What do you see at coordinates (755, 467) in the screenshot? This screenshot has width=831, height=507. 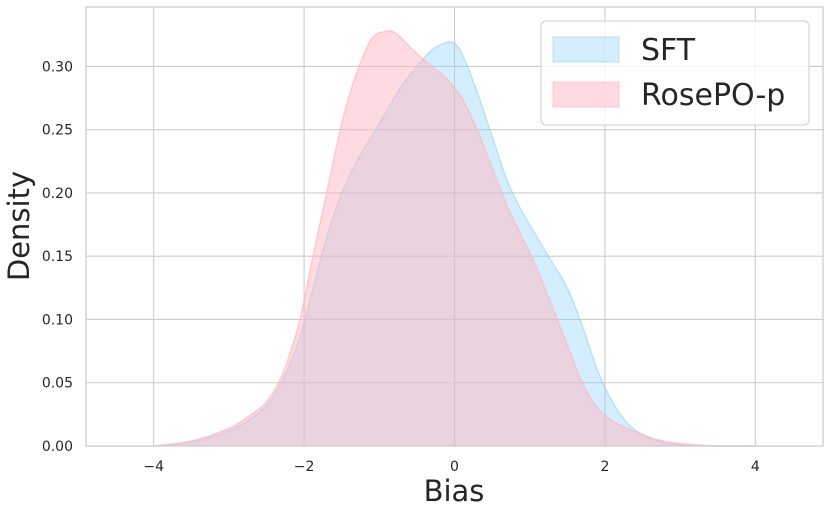 I see `x-tick-label: 4` at bounding box center [755, 467].